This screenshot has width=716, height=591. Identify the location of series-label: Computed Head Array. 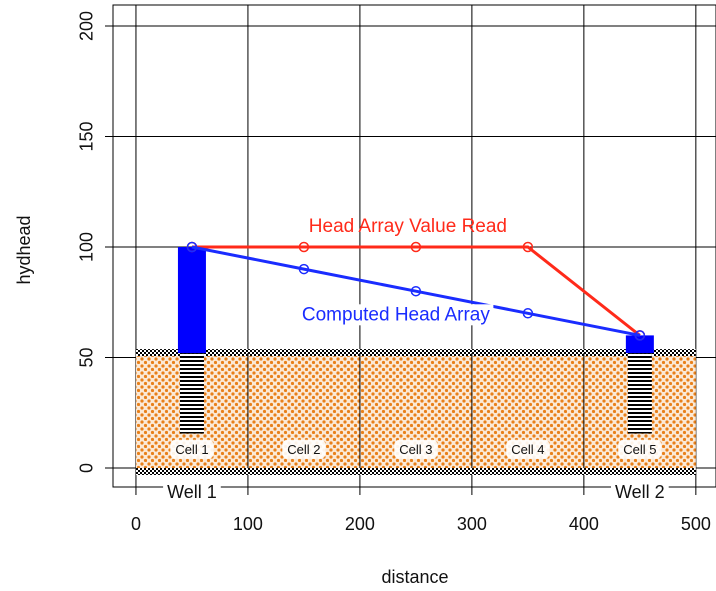
(396, 314).